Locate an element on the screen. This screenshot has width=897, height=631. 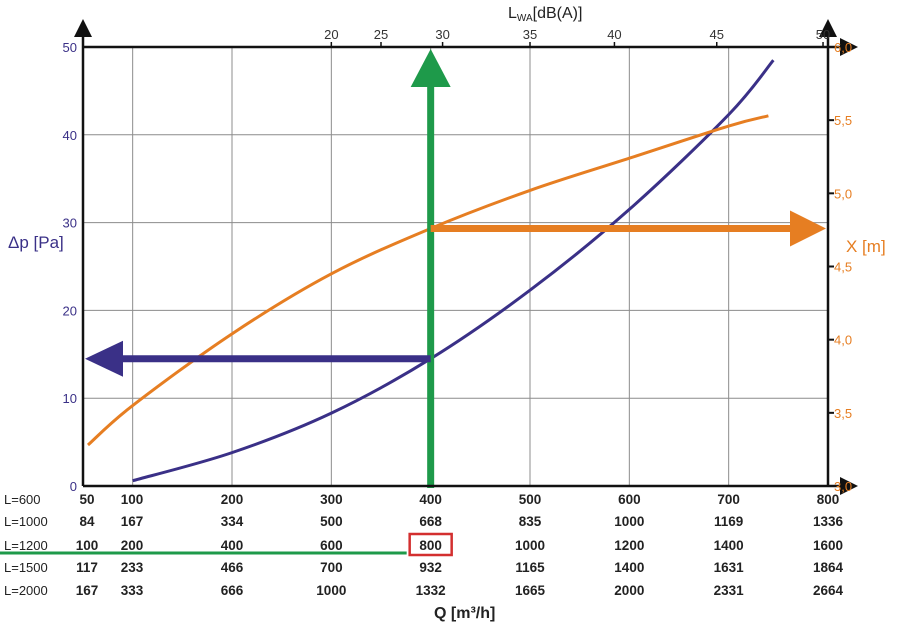
top-axis-arrowhead is located at coordinates (849, 47).